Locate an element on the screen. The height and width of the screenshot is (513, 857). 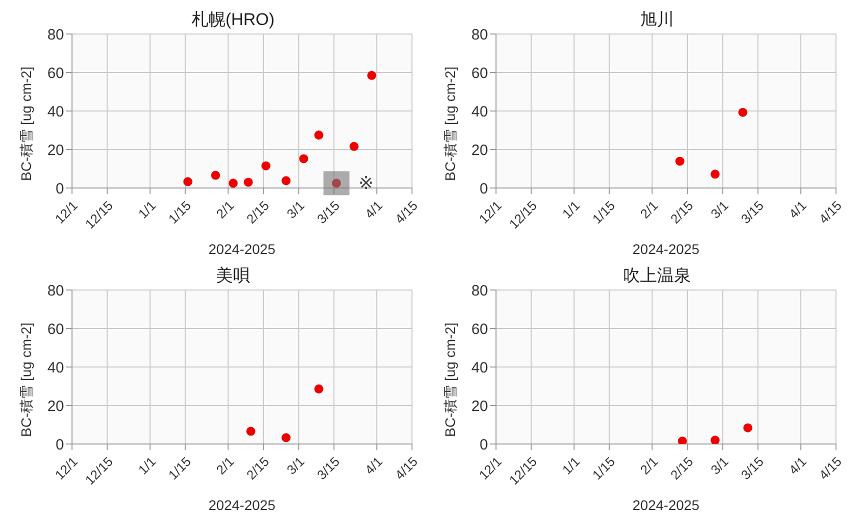
annotation: ※ is located at coordinates (366, 183).